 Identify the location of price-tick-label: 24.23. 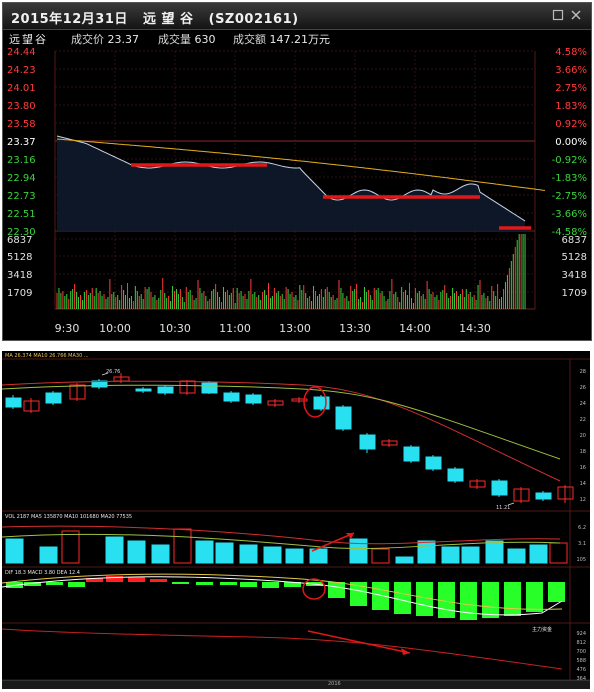
(21, 70).